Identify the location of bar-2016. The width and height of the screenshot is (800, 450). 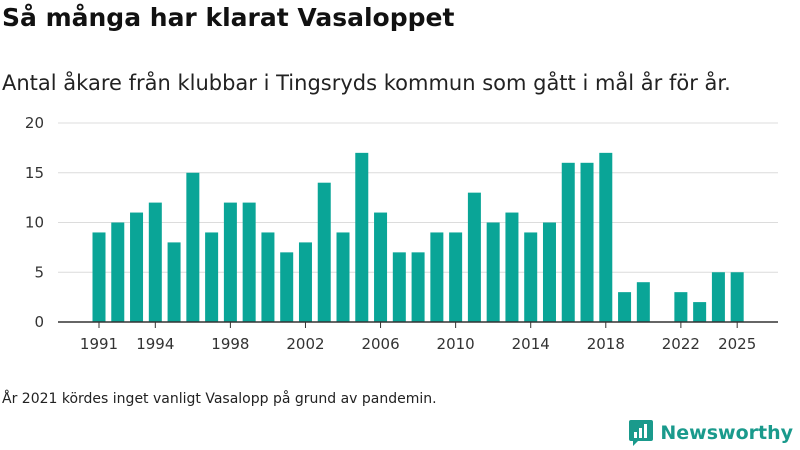
(568, 242).